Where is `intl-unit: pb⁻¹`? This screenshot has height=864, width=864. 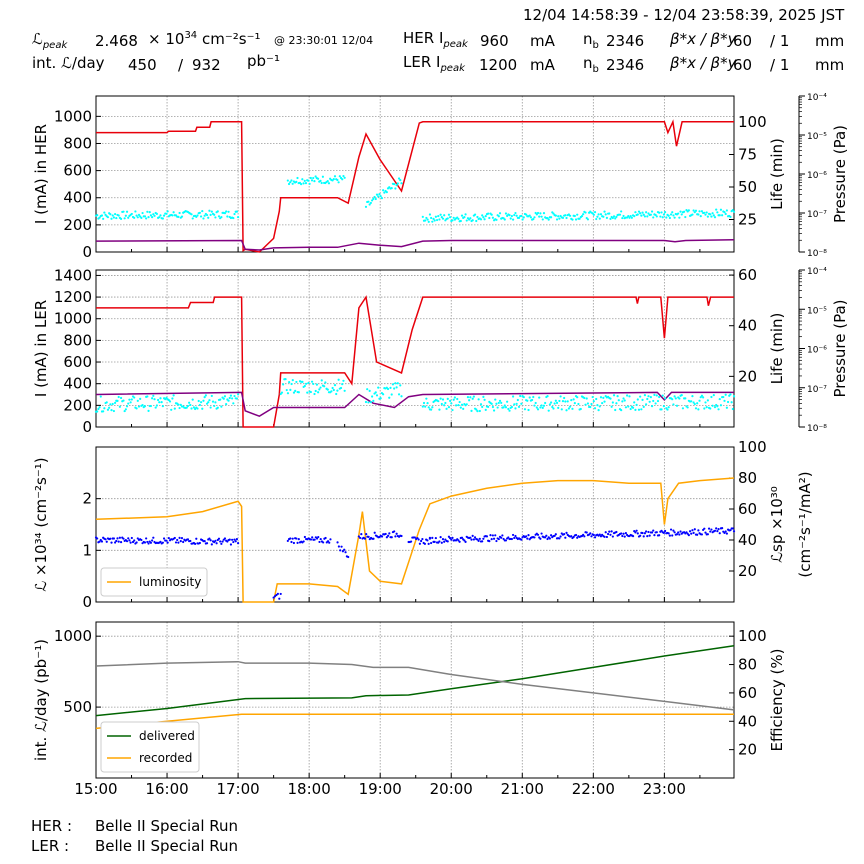
intl-unit: pb⁻¹ is located at coordinates (263, 61).